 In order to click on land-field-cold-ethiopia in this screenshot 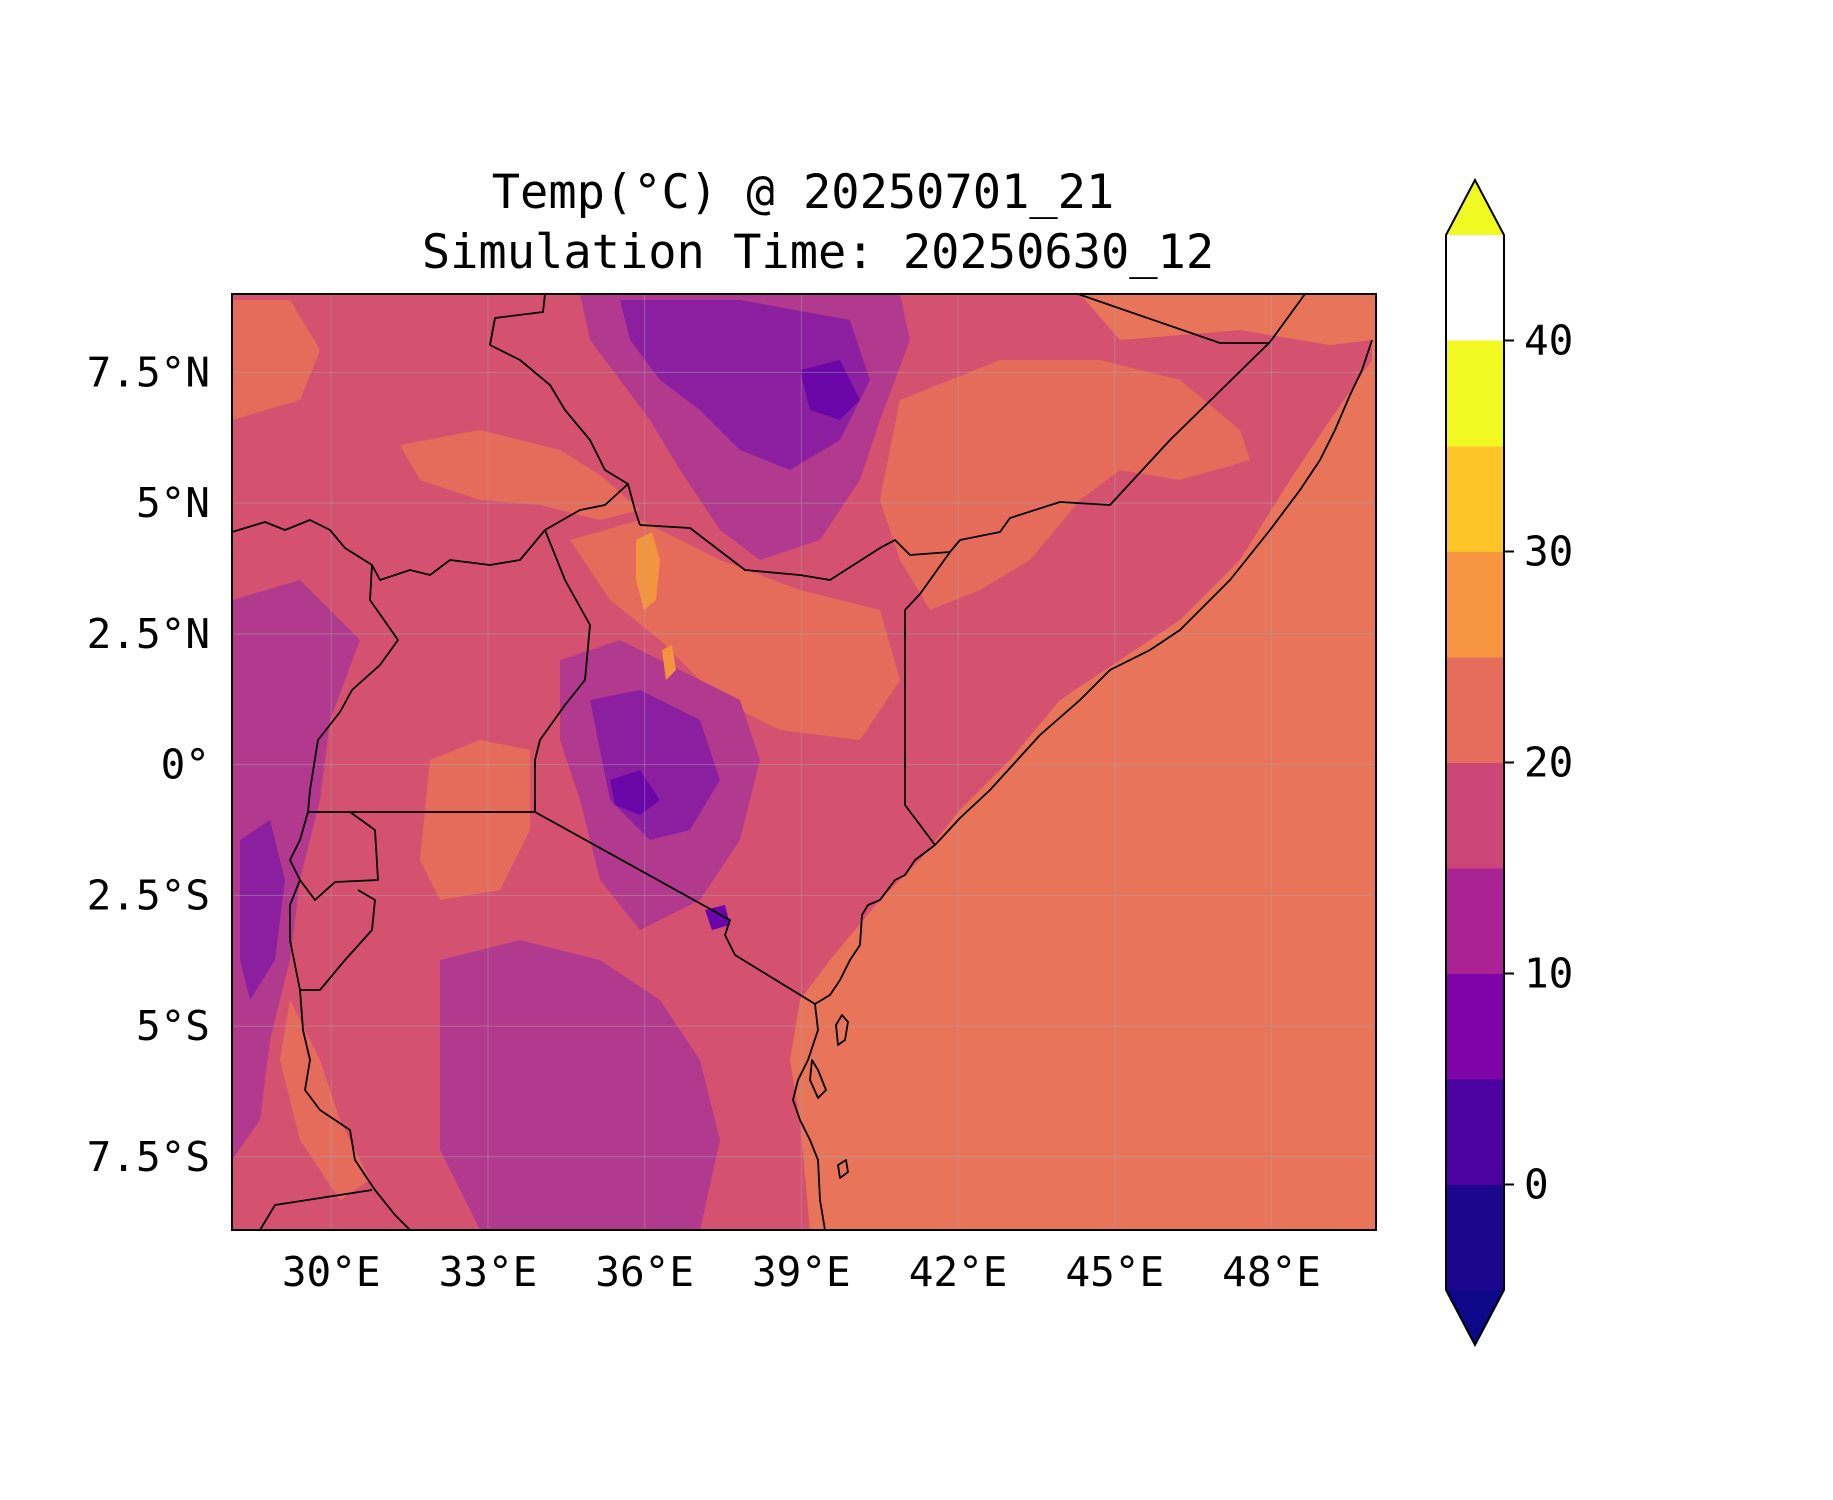, I will do `click(745, 385)`.